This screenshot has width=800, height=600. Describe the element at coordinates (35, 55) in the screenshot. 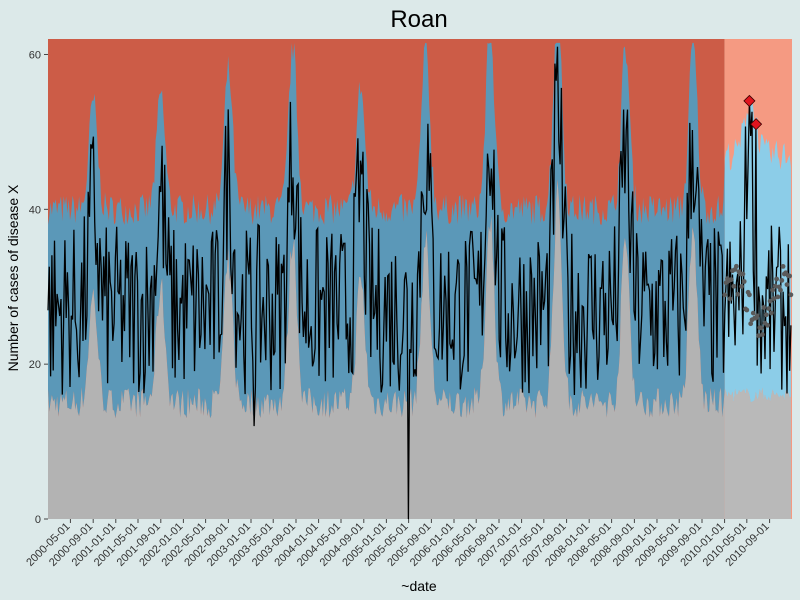

I see `y-tick-label: 60` at that location.